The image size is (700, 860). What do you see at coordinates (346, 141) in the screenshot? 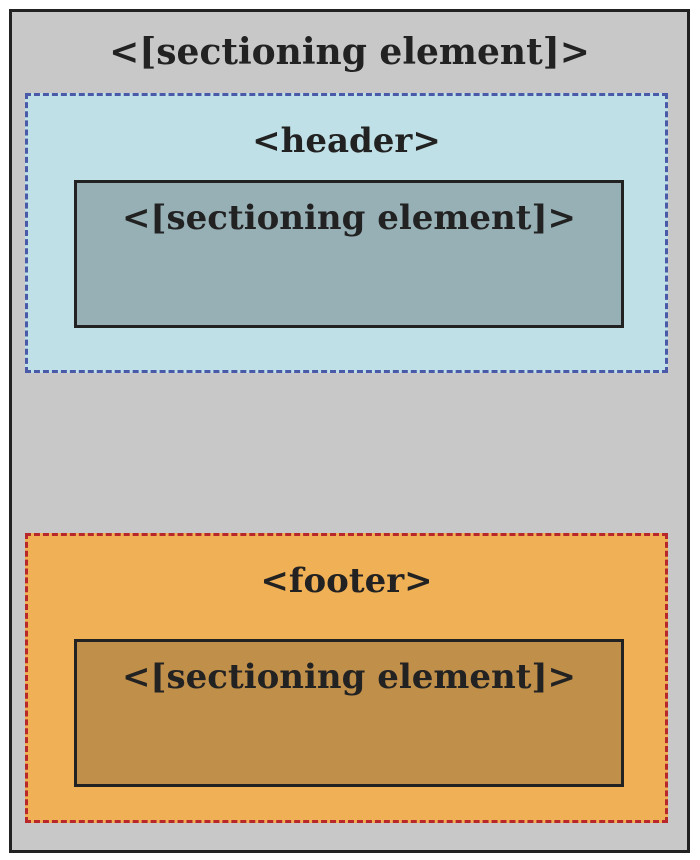
I see `header-label: <header>` at bounding box center [346, 141].